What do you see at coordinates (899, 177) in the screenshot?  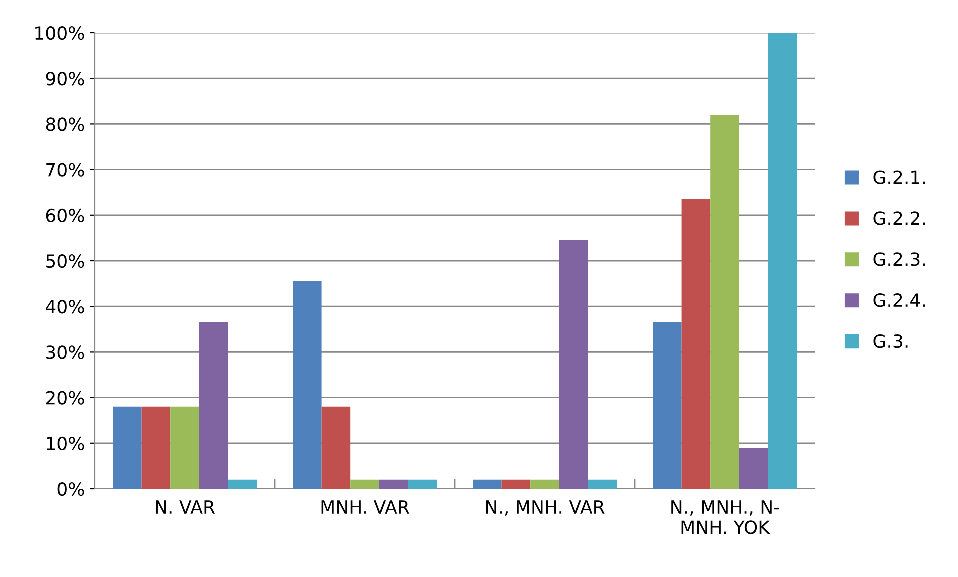 I see `legend-label: G.2.1.` at bounding box center [899, 177].